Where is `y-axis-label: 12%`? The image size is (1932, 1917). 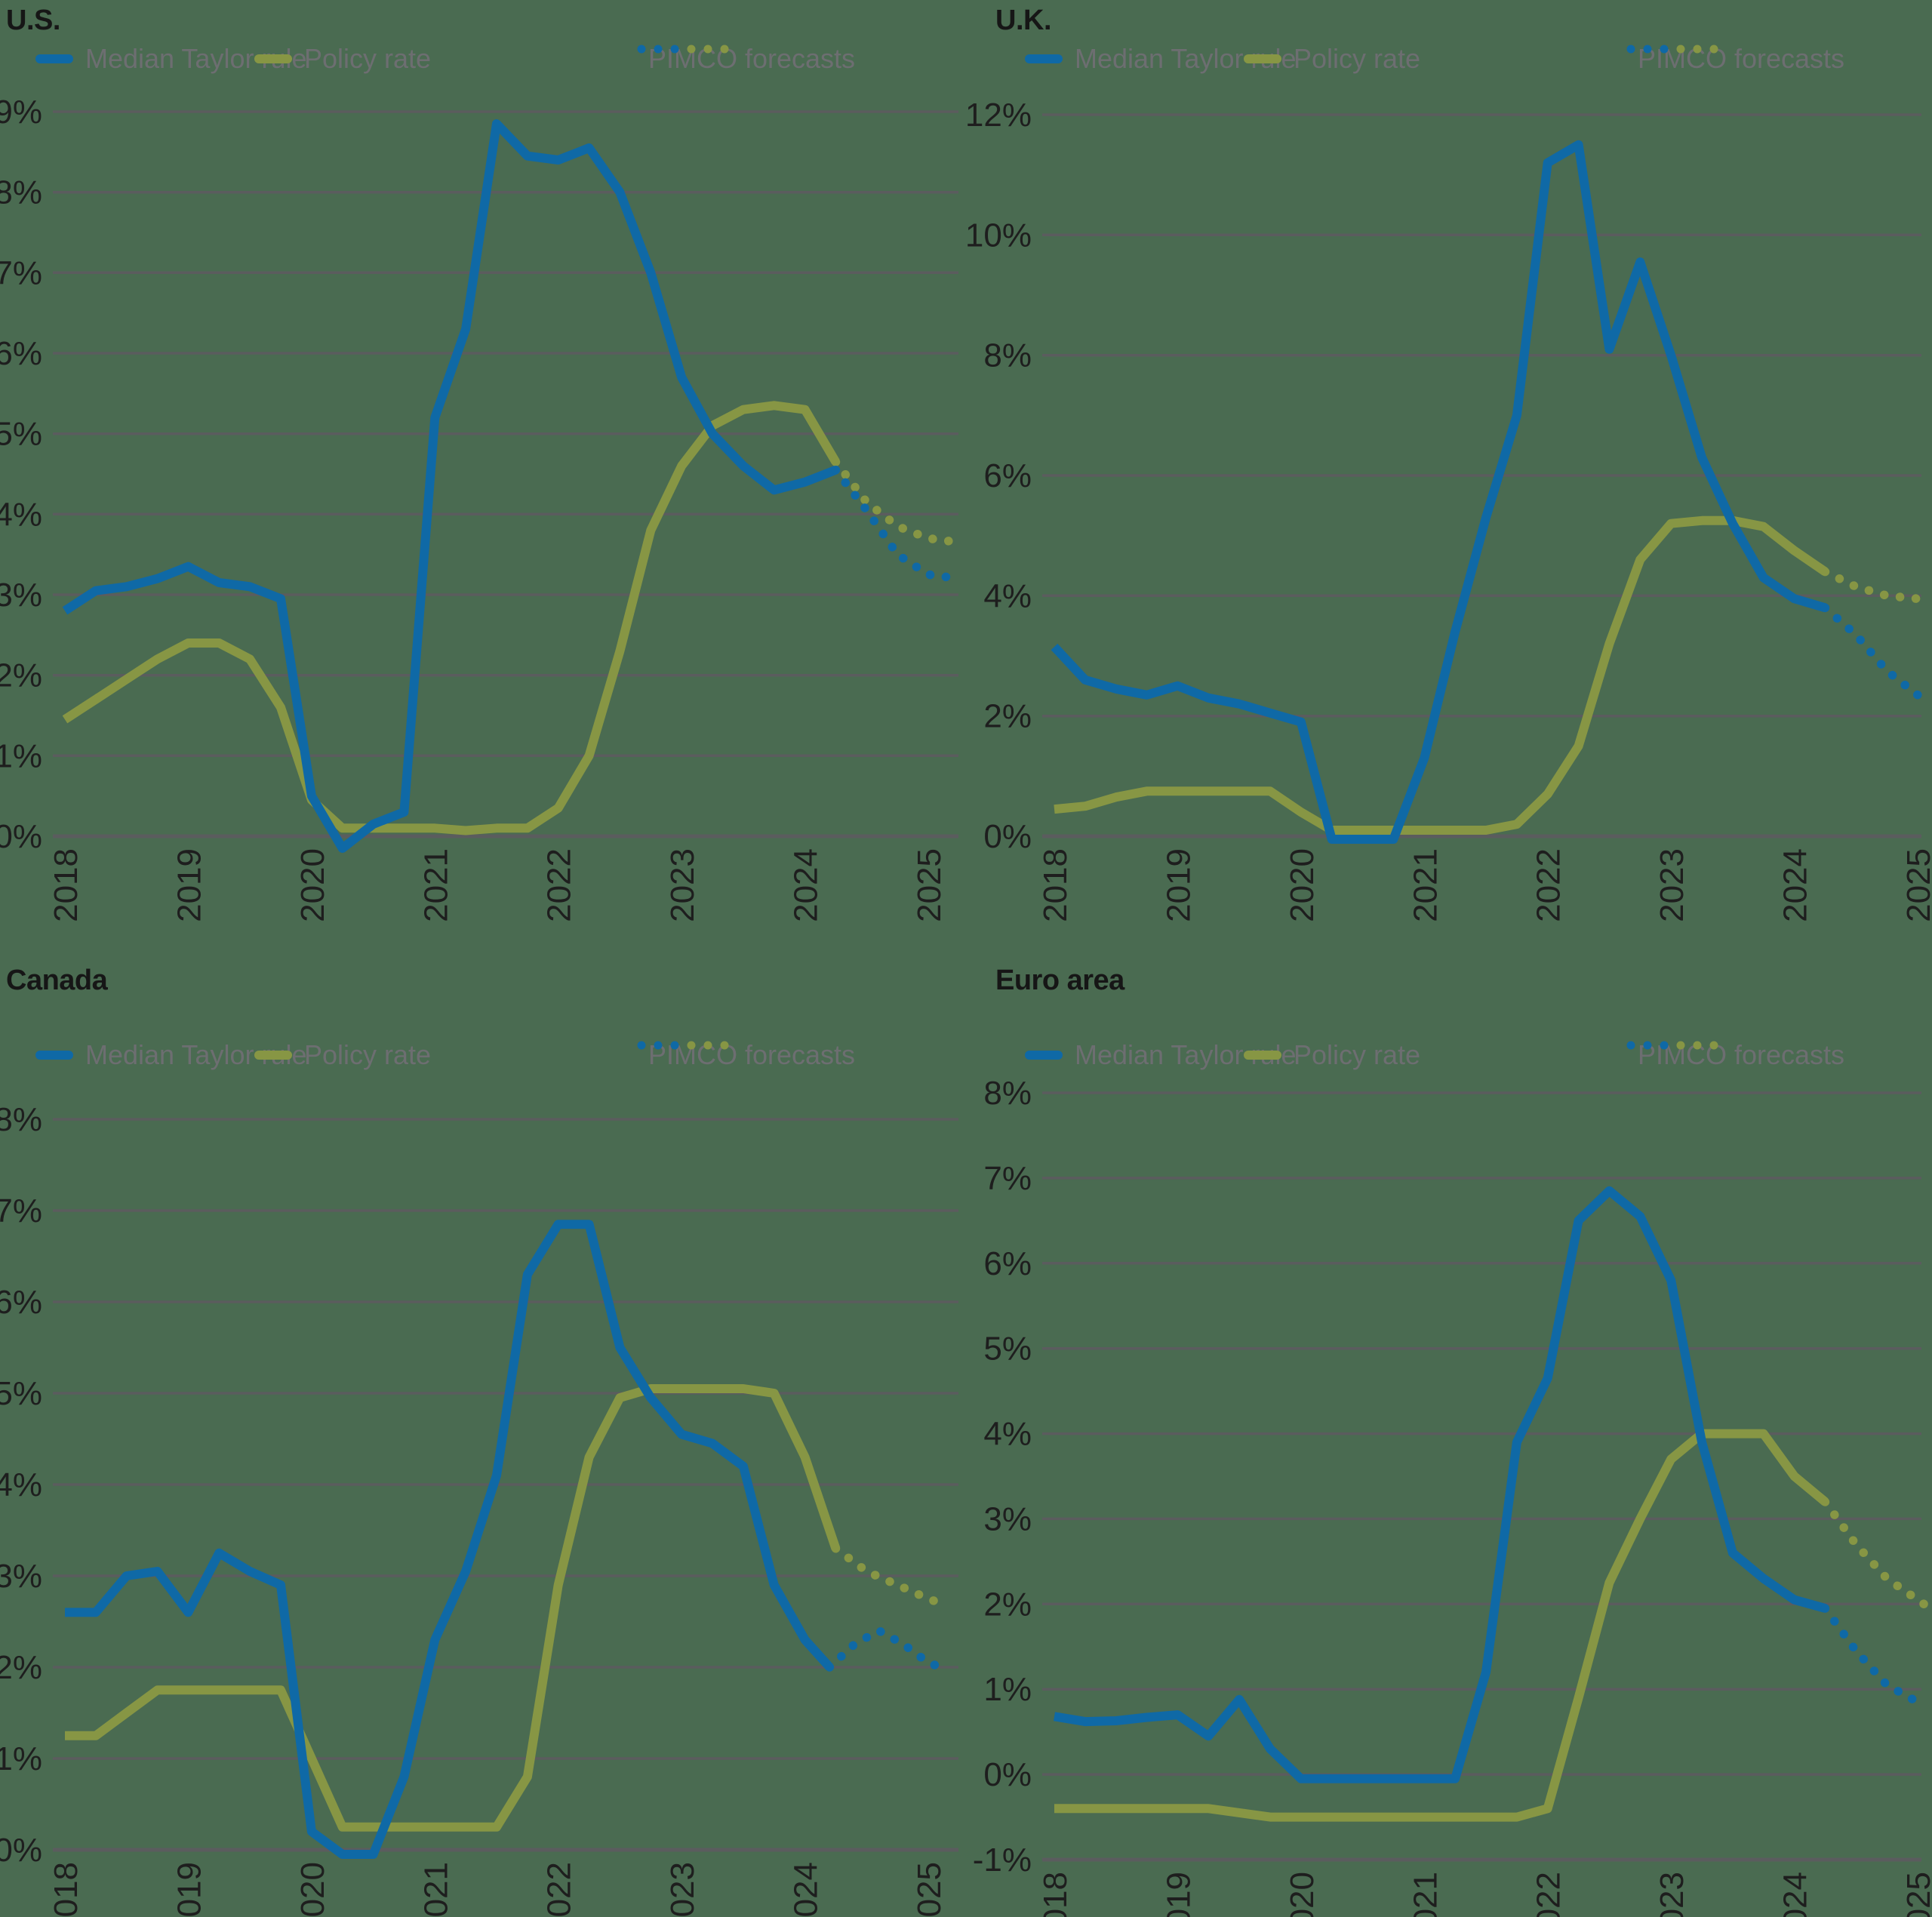 y-axis-label: 12% is located at coordinates (999, 116).